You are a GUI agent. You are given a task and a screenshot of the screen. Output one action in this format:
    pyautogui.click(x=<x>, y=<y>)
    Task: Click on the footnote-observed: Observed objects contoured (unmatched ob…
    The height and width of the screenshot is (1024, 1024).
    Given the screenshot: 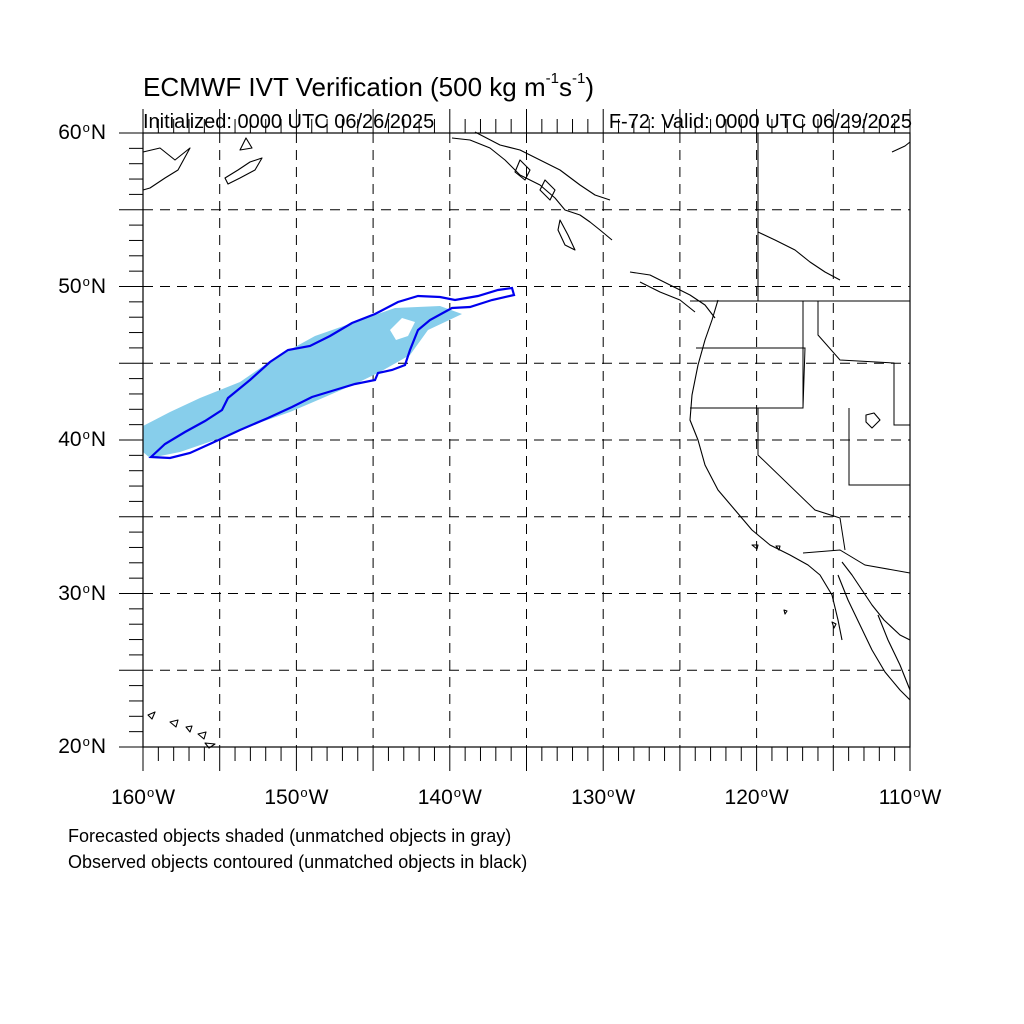 What is the action you would take?
    pyautogui.click(x=298, y=862)
    